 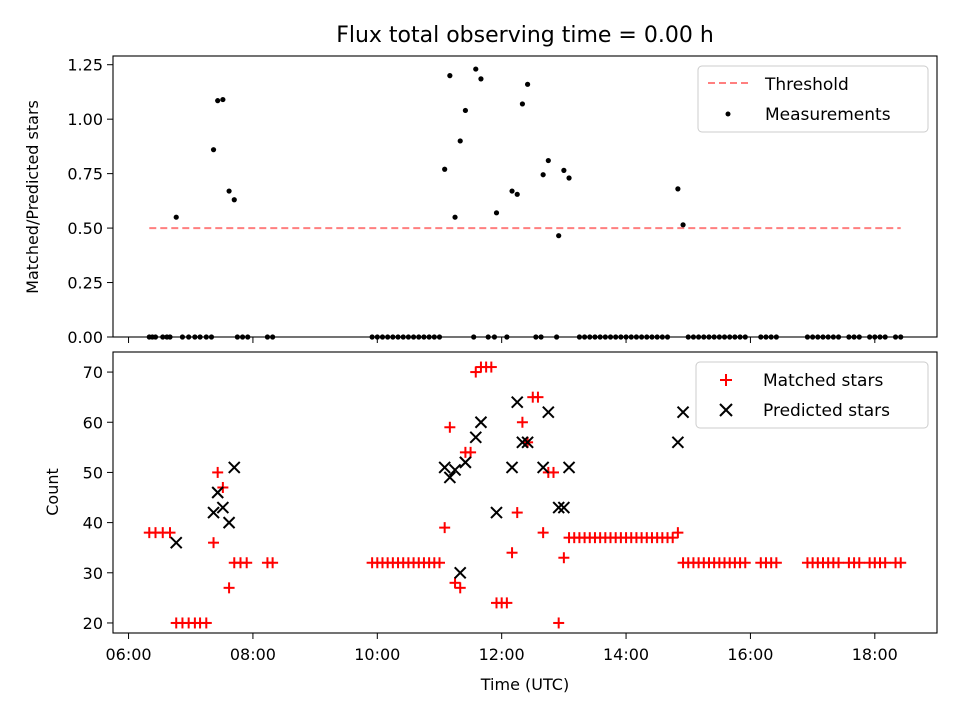 I want to click on legend-predicted-swatch, so click(x=726, y=410).